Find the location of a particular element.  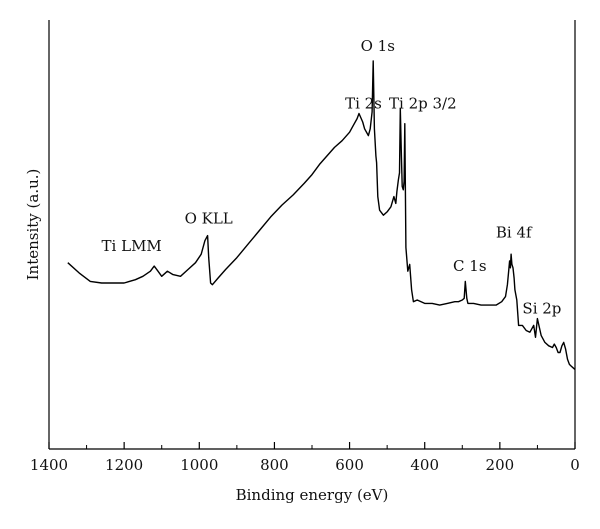

y-axis-title: Intensity (a.u.) is located at coordinates (33, 225).